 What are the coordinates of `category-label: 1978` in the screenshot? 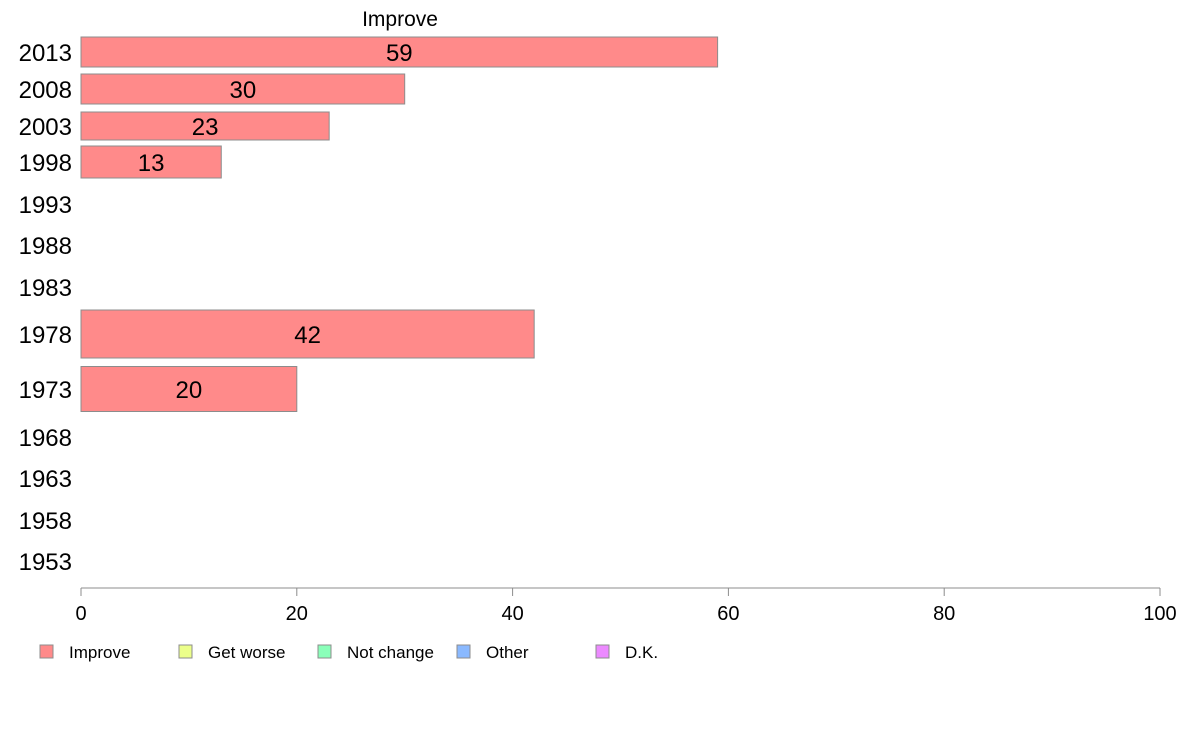 It's located at (45, 335).